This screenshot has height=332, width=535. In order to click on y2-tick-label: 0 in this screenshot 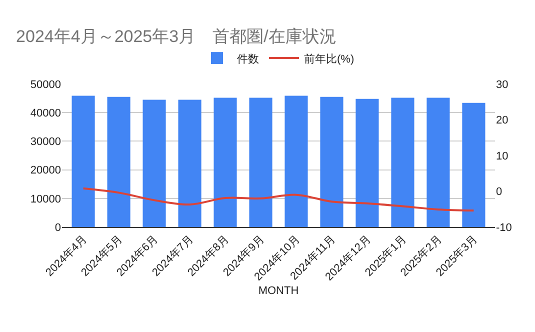, I will do `click(499, 192)`.